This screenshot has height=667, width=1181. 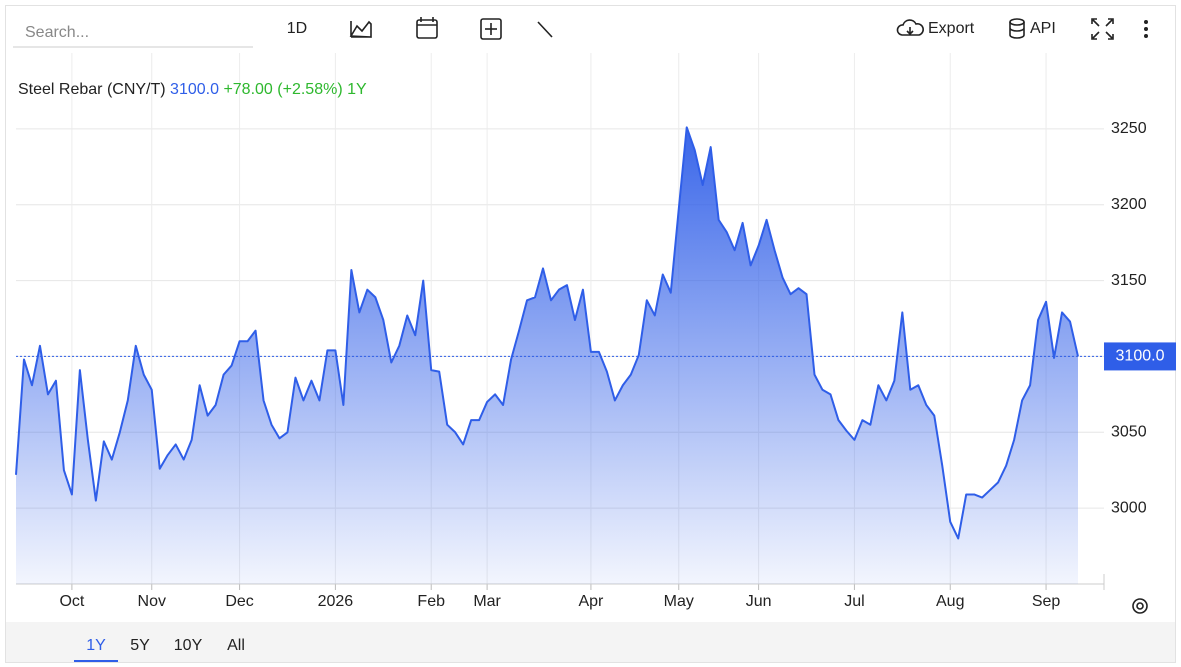 I want to click on x-tick-label: Mar, so click(x=487, y=601).